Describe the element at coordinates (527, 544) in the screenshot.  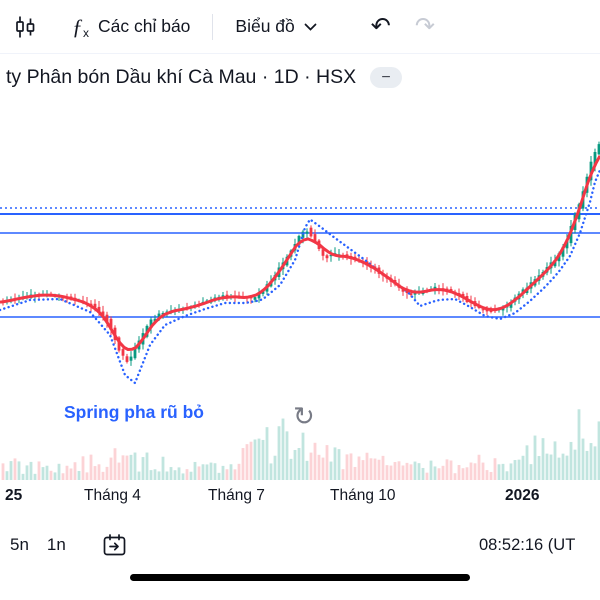
I see `clock-label: 08:52:16 (UT` at that location.